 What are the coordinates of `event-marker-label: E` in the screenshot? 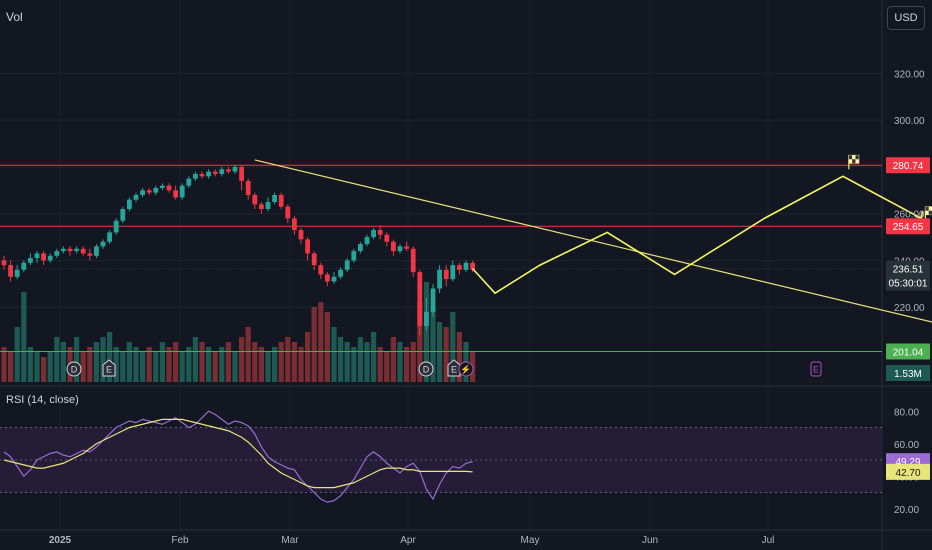 It's located at (816, 370).